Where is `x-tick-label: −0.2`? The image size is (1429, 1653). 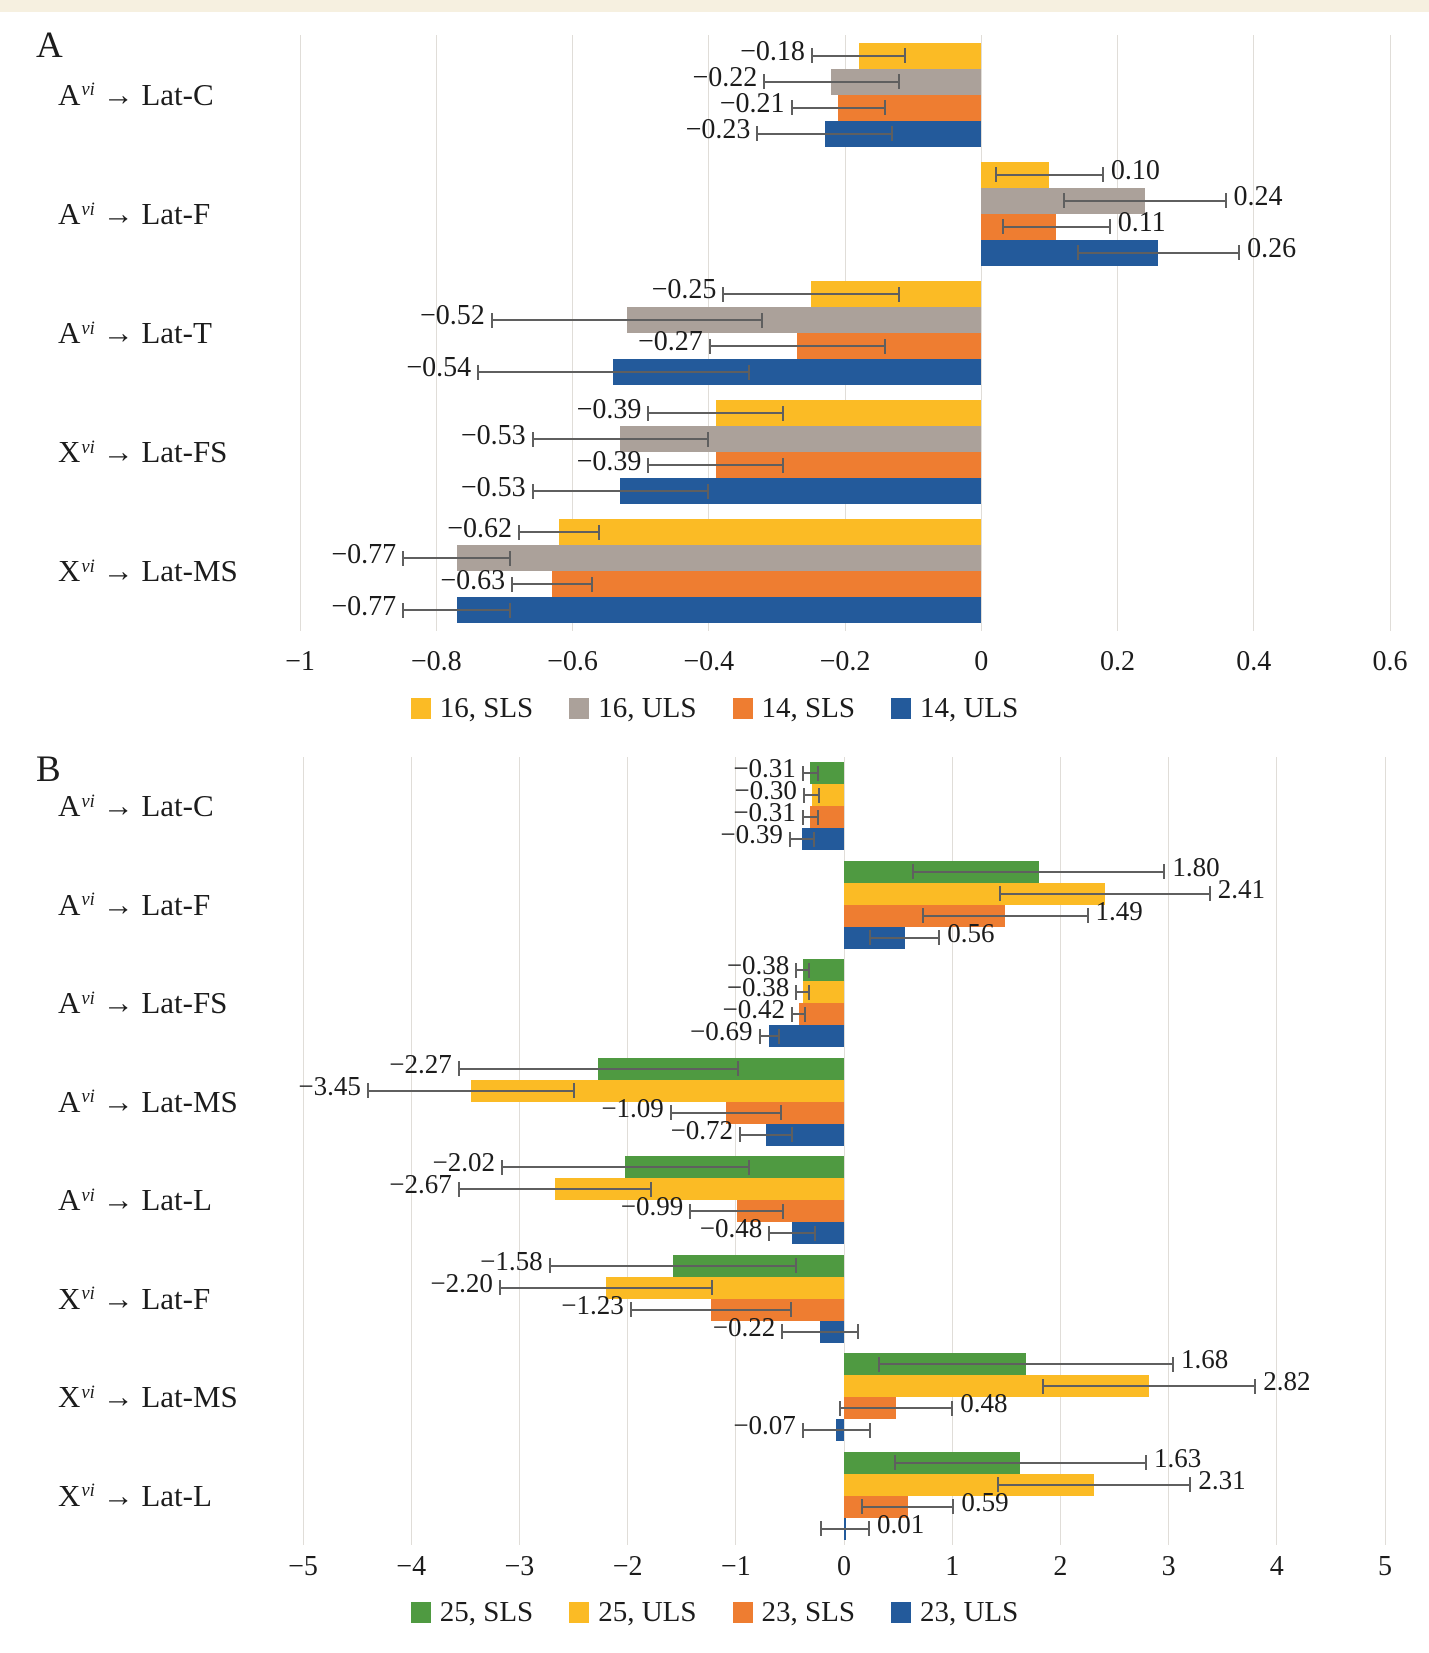 x-tick-label: −0.2 is located at coordinates (845, 661).